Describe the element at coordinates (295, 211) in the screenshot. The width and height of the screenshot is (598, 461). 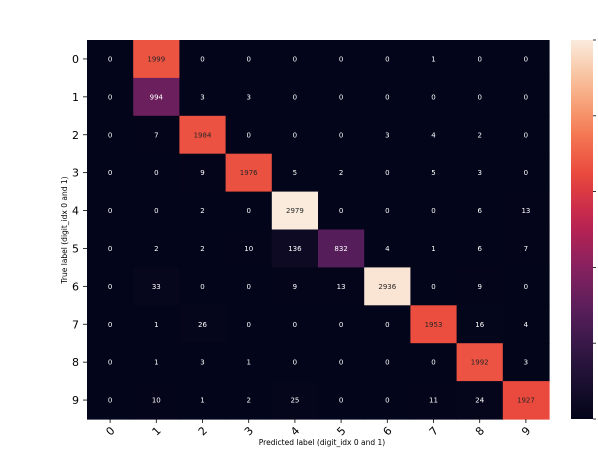
I see `heatmap-cell-r4-c4` at that location.